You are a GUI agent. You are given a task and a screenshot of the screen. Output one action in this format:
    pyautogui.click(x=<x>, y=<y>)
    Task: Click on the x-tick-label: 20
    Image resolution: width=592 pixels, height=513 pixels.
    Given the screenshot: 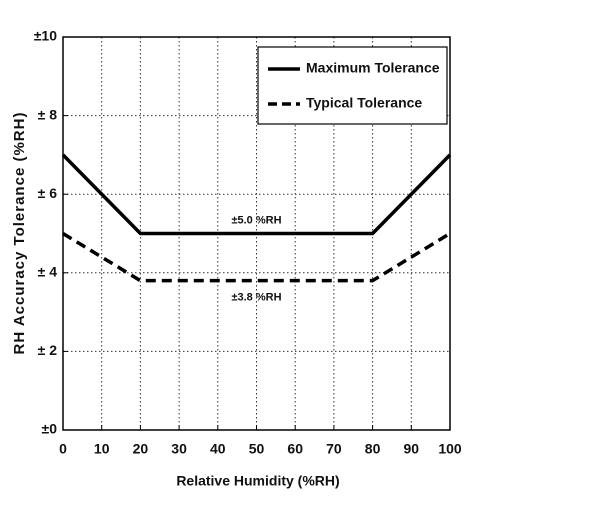 What is the action you would take?
    pyautogui.click(x=141, y=449)
    